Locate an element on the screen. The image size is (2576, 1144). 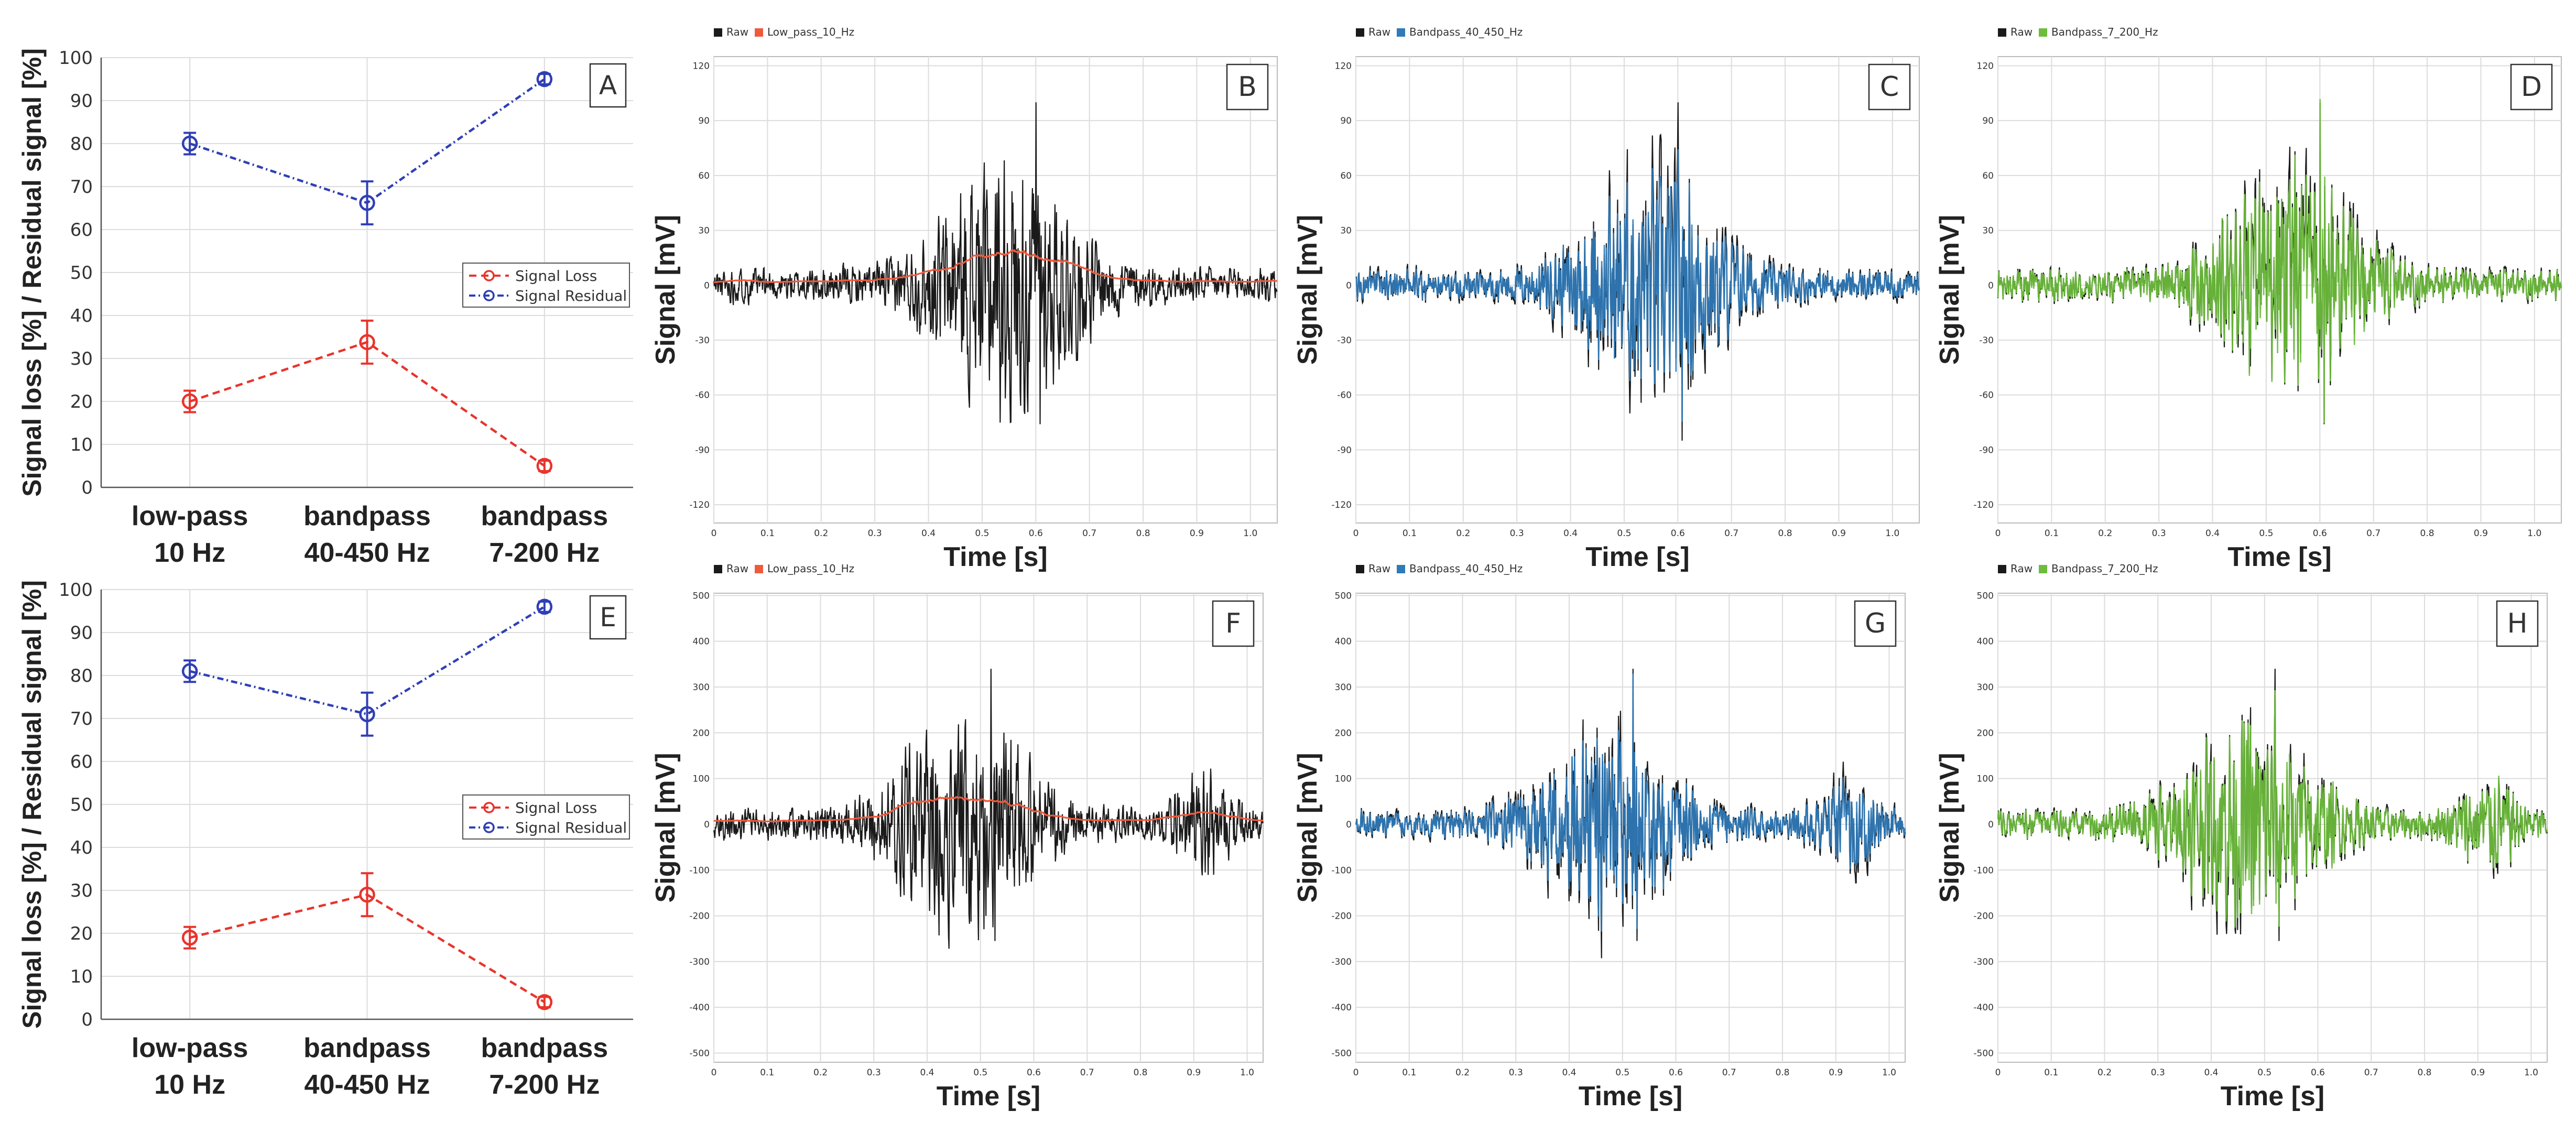
panel-label: D is located at coordinates (2531, 87).